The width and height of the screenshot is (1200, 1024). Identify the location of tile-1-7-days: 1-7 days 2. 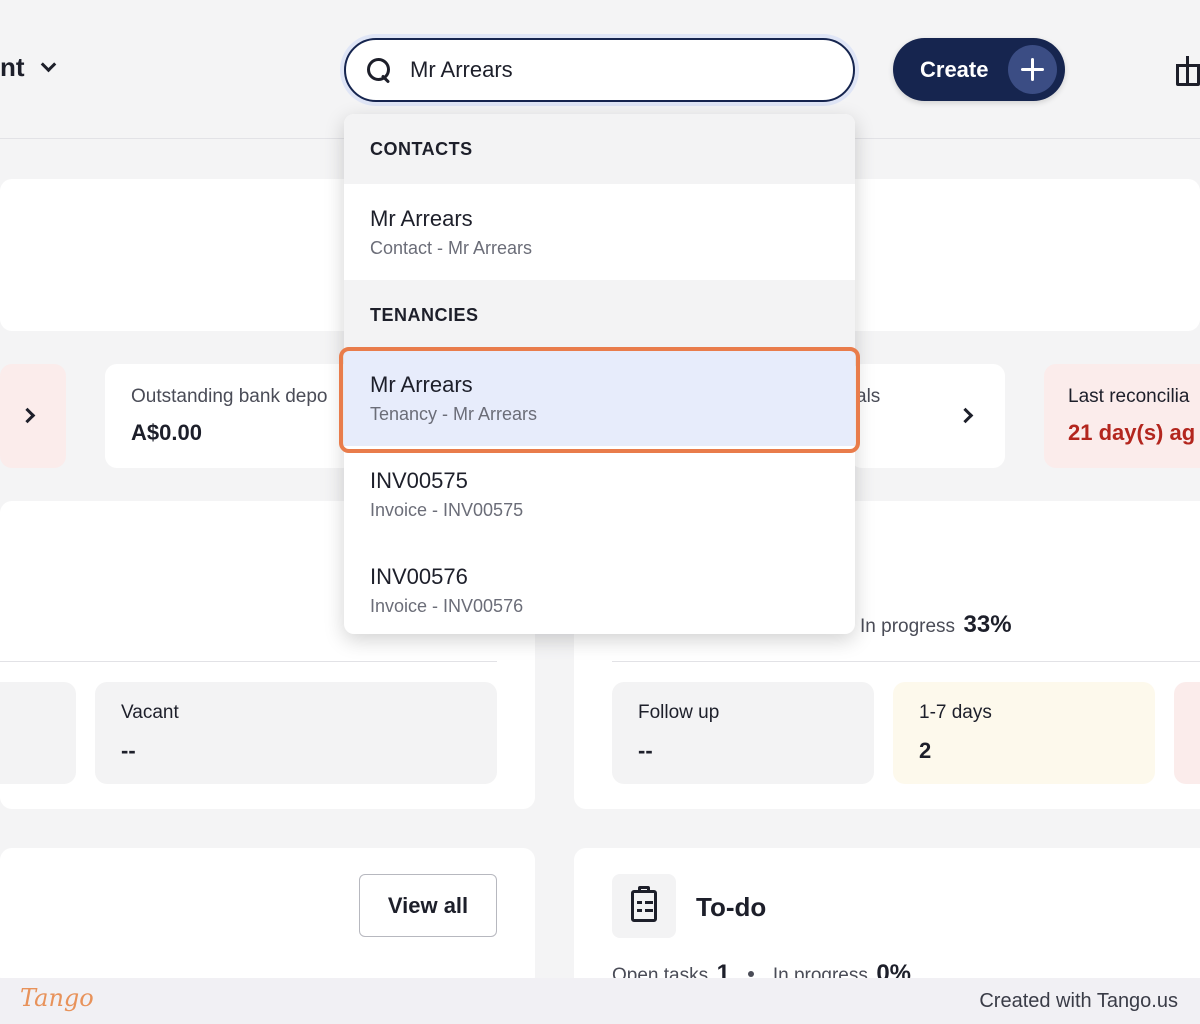
(1024, 733).